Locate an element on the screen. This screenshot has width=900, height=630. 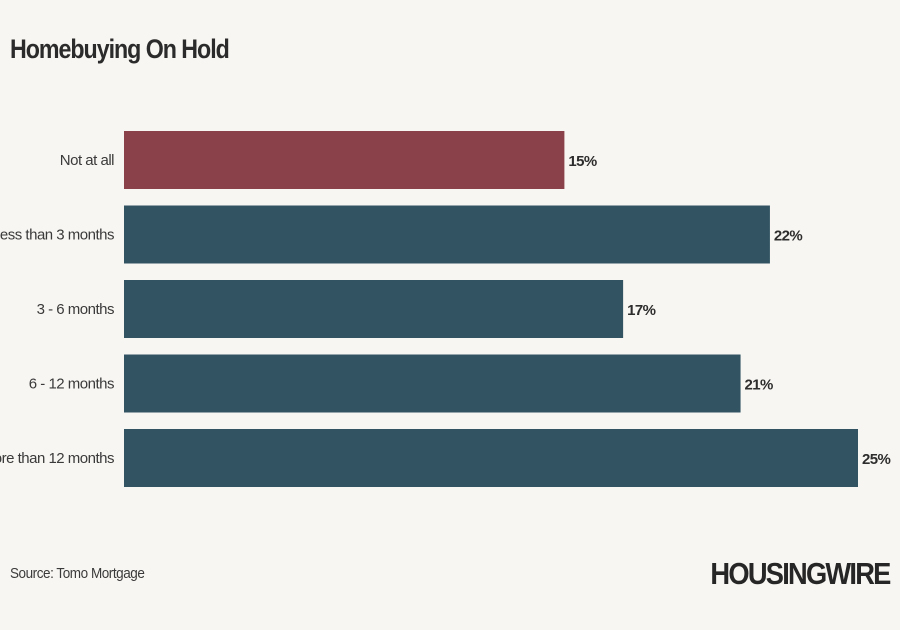
value-label: 21% is located at coordinates (759, 385).